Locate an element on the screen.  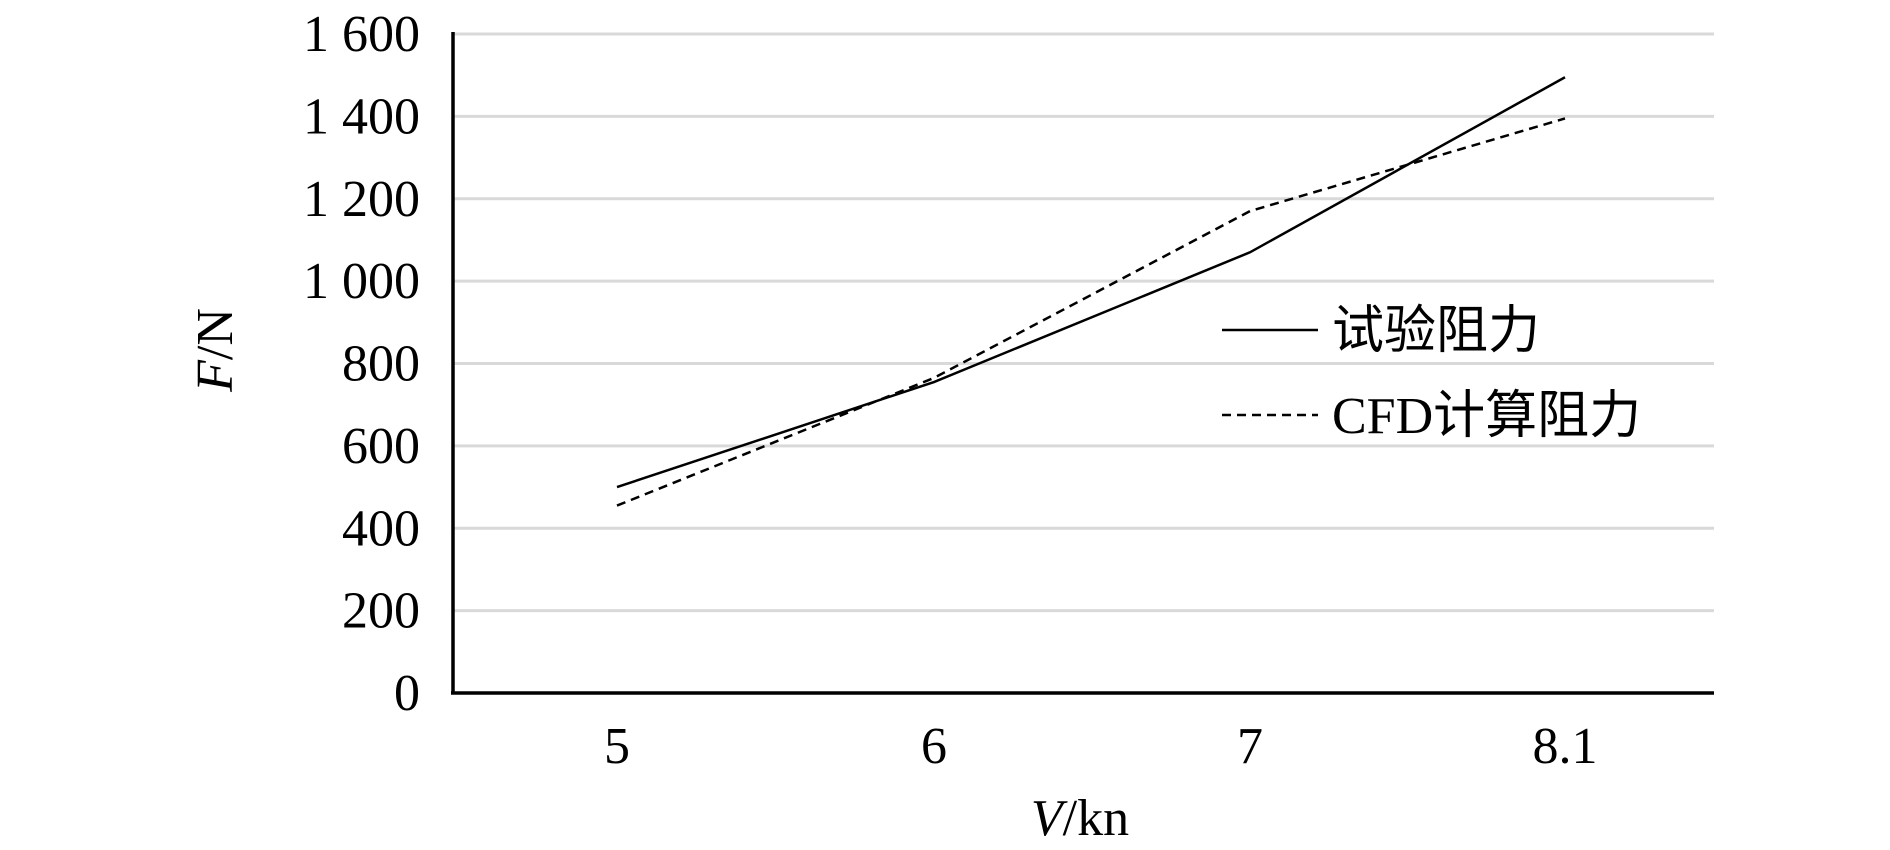
y-tick-label: 1 400 is located at coordinates (361, 116).